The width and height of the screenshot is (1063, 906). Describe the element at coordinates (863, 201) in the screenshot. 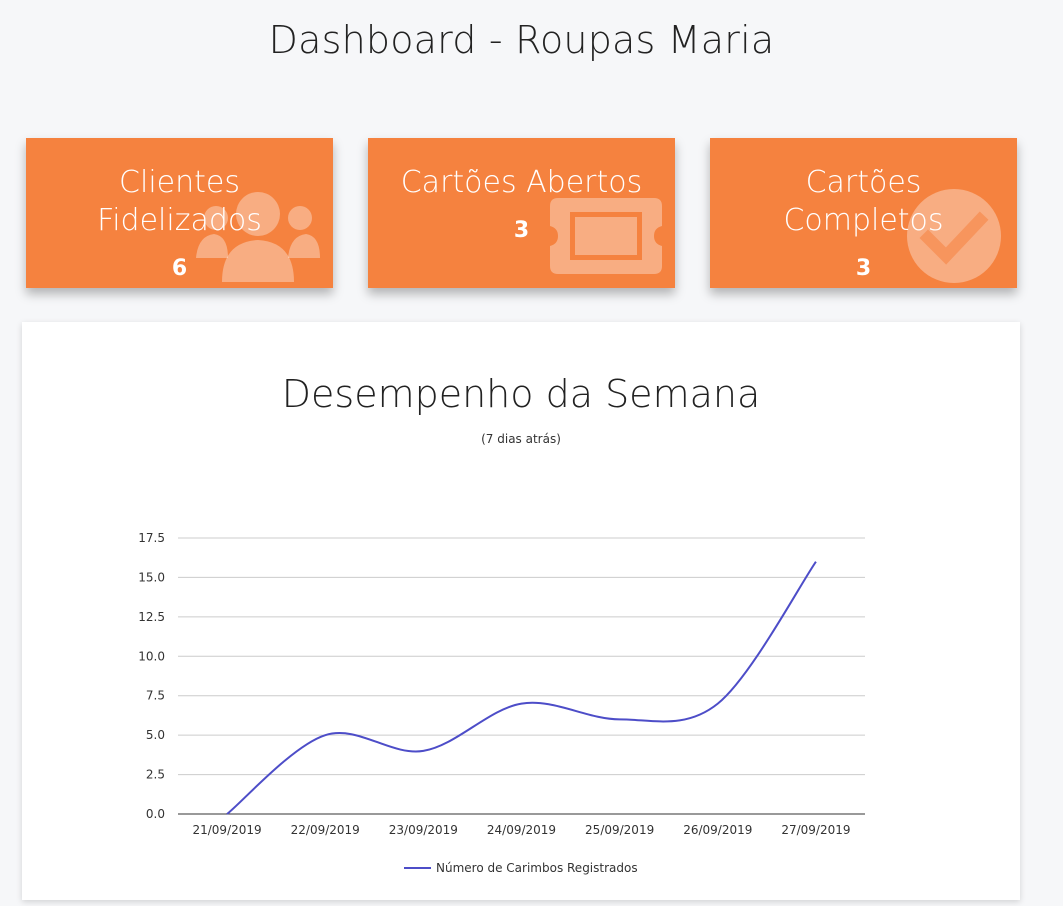

I see `card-label: Cartões Completos` at that location.